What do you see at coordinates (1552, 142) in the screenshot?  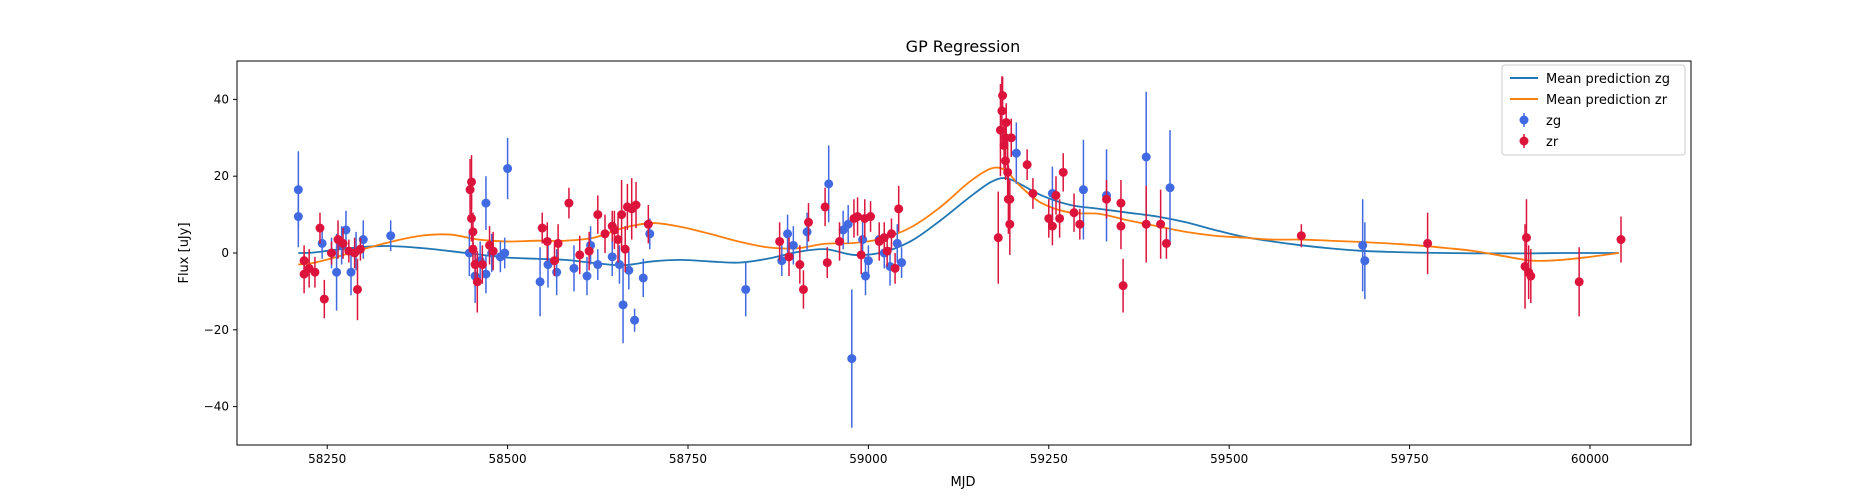 I see `legend-label-zr: zr` at bounding box center [1552, 142].